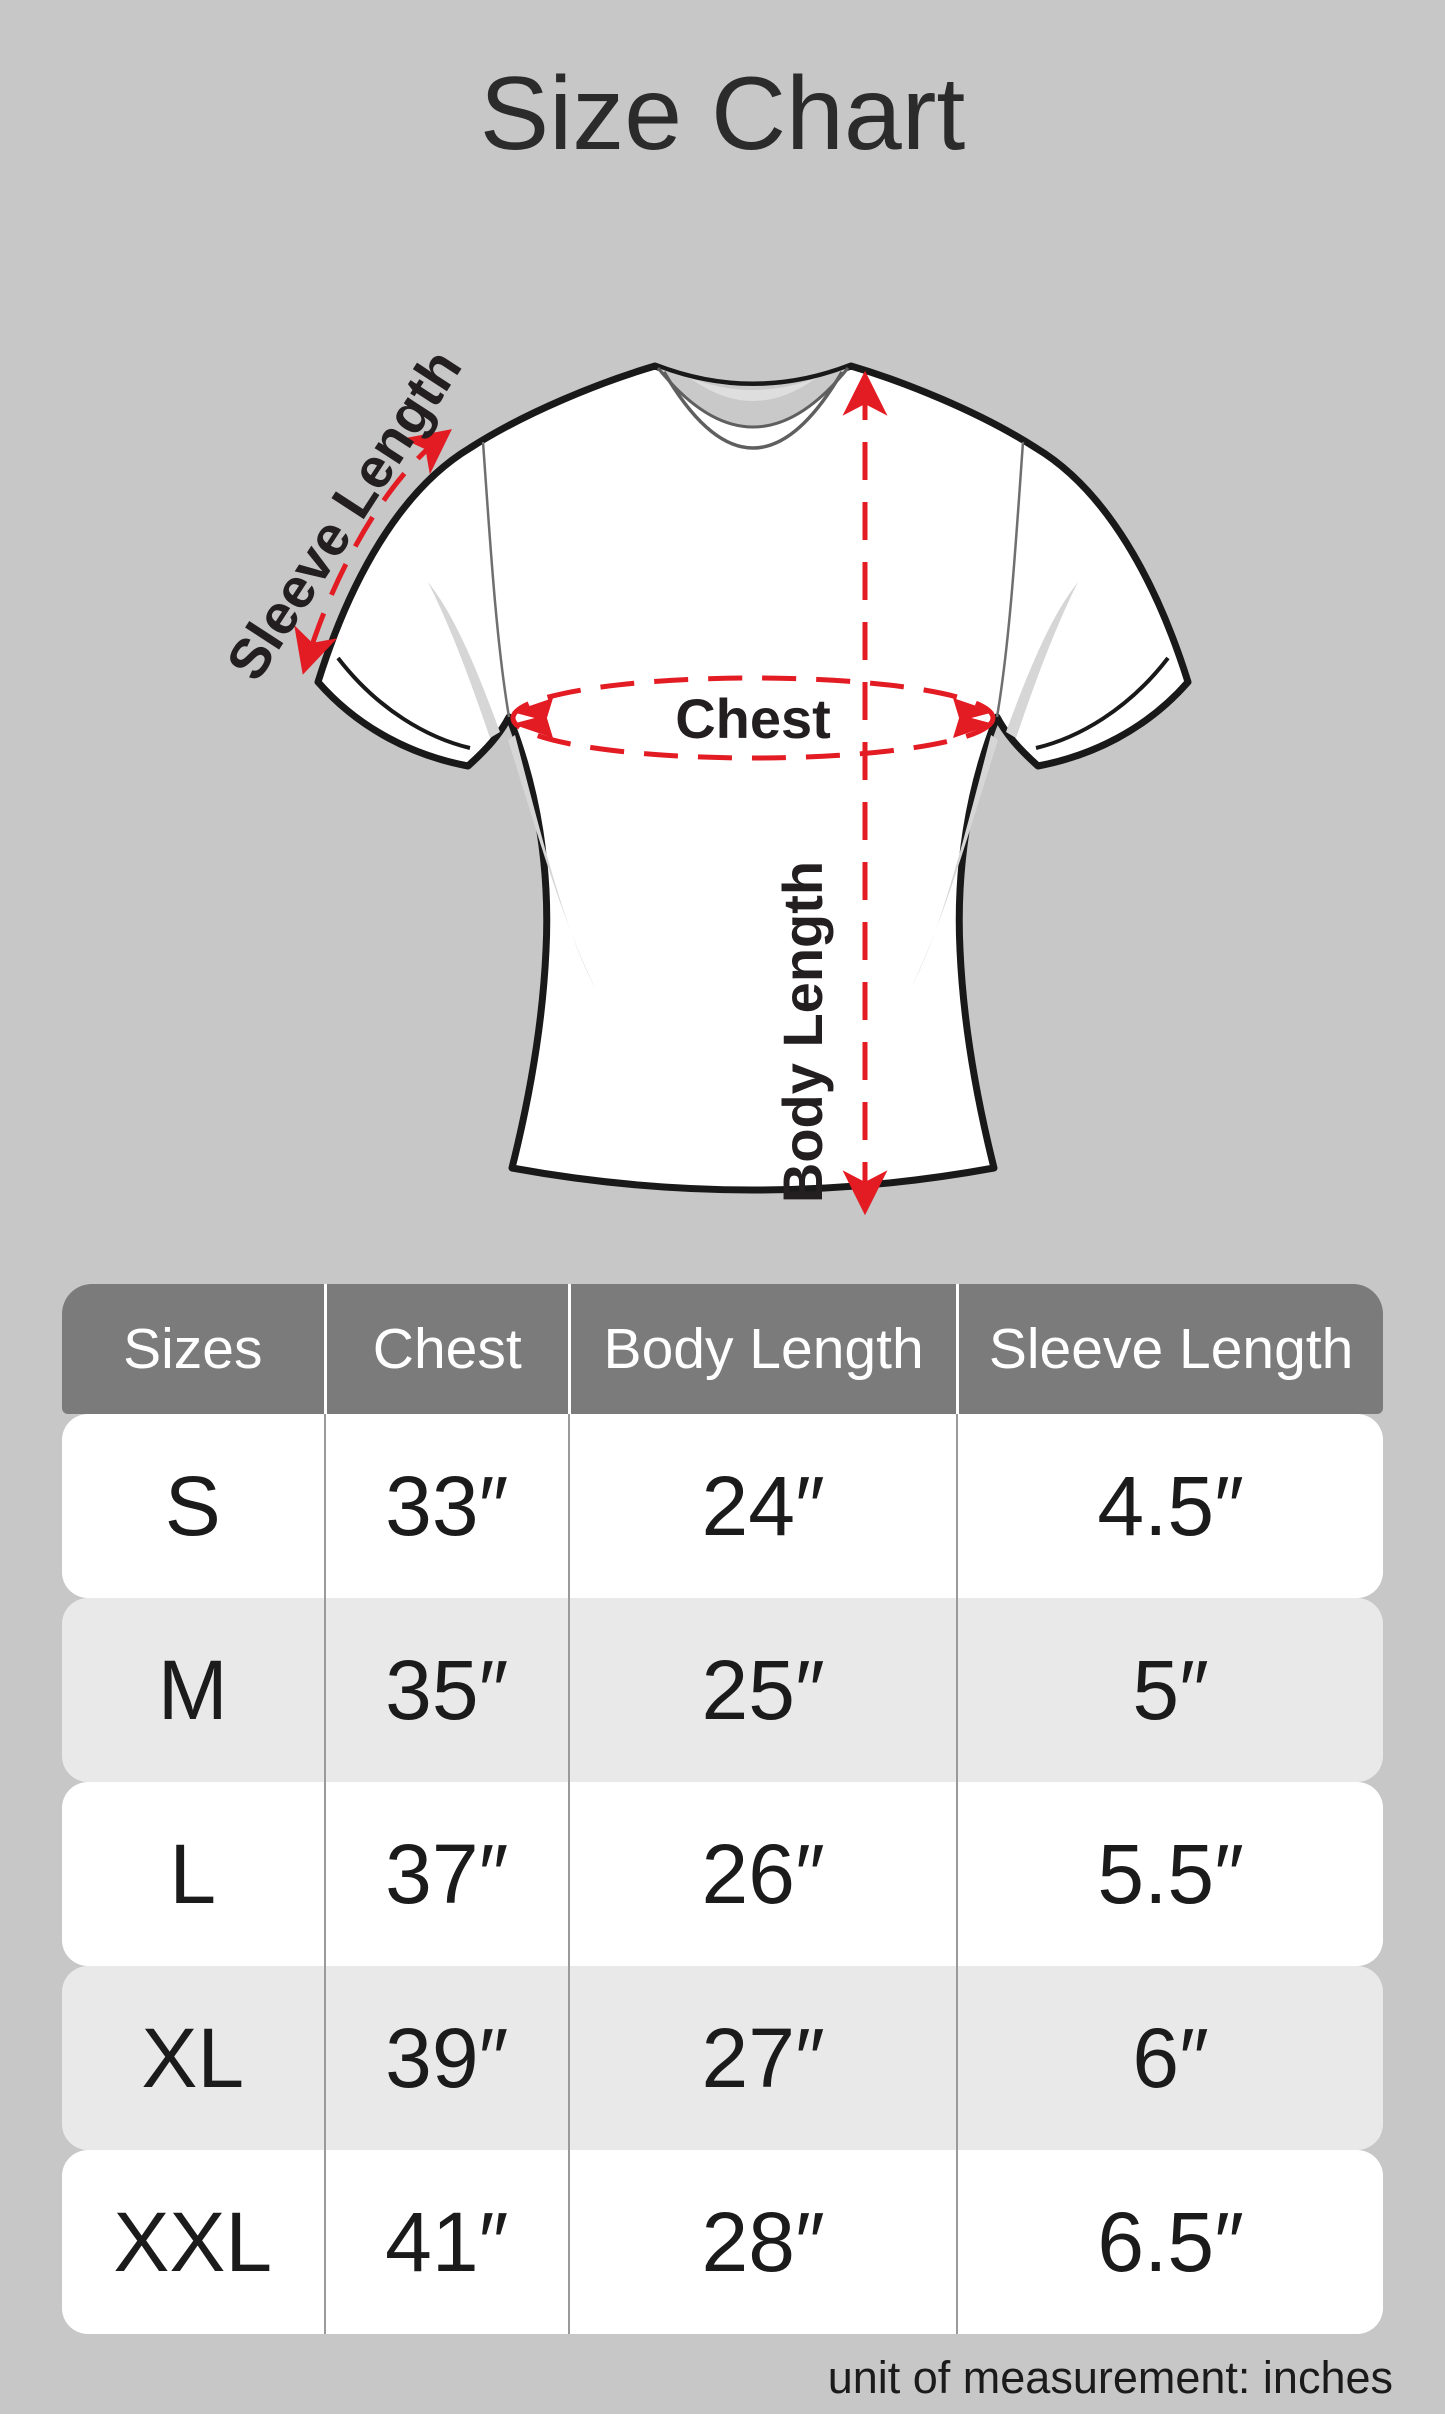 The height and width of the screenshot is (2414, 1445). Describe the element at coordinates (445, 1506) in the screenshot. I see `cell-chest: 33″` at that location.